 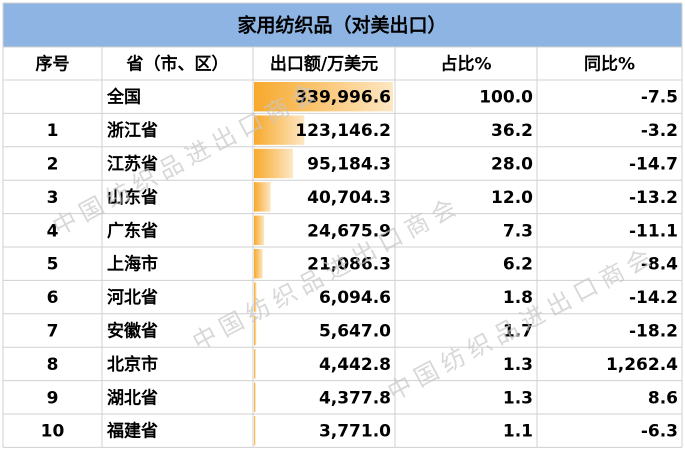 I want to click on province: 上海市, so click(x=132, y=264).